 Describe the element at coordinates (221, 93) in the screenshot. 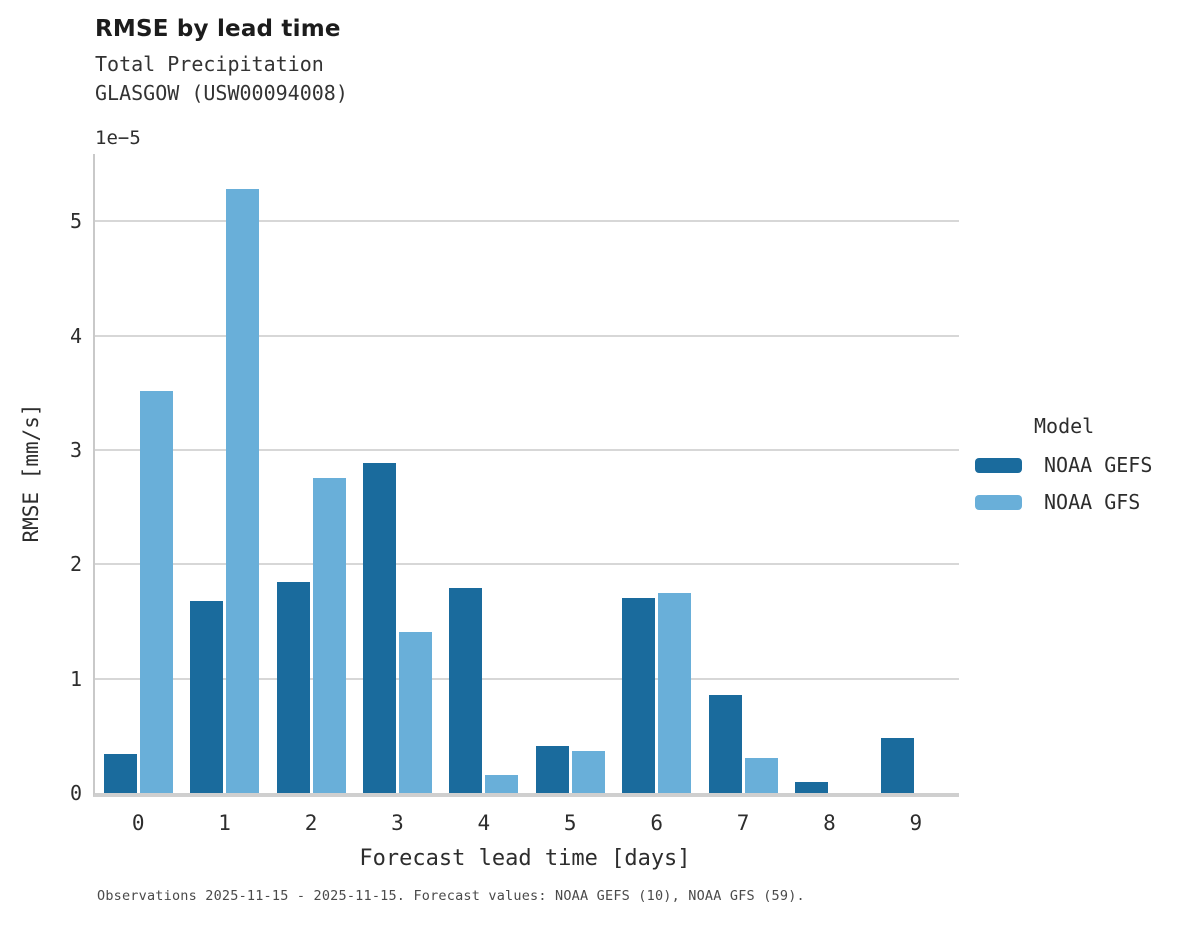

I see `chart-subtitle-station: GLASGOW (USW00094008)` at that location.